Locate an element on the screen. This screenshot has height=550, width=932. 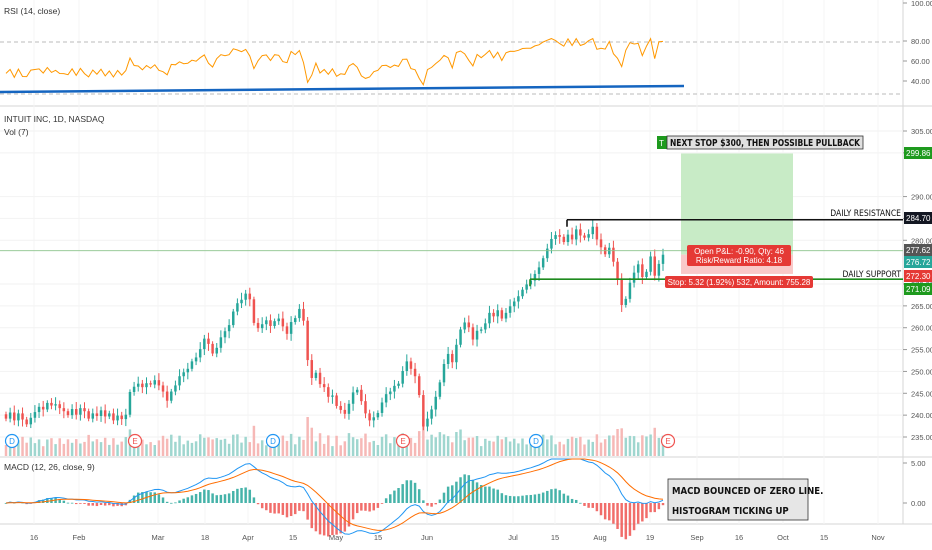
next-stop-text: NEXT STOP $300, THEN POSSIBLE PULLBACK is located at coordinates (765, 143).